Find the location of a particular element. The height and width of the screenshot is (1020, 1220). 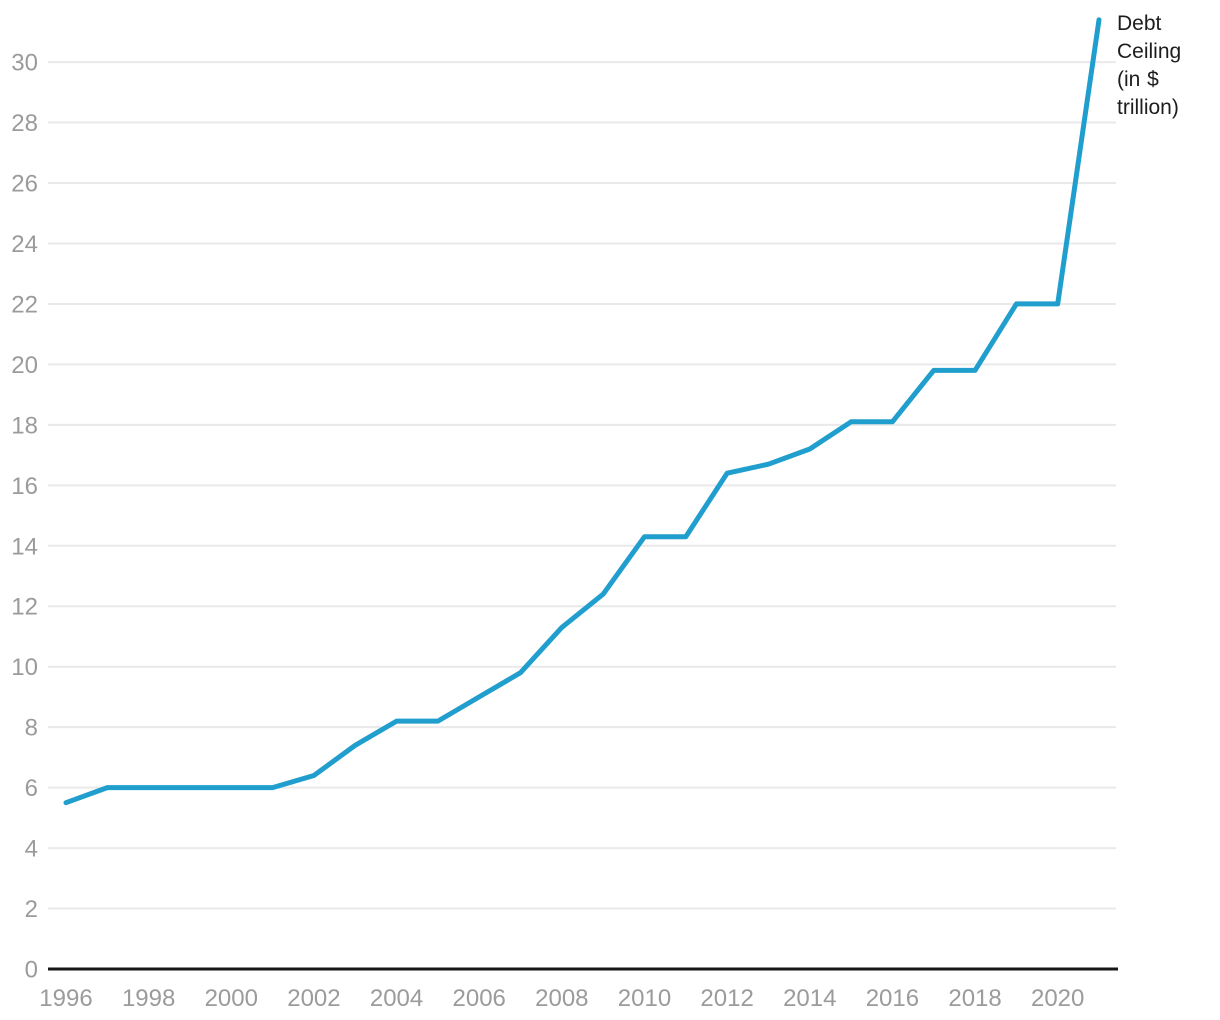

y-tick-label: 24 is located at coordinates (24, 244).